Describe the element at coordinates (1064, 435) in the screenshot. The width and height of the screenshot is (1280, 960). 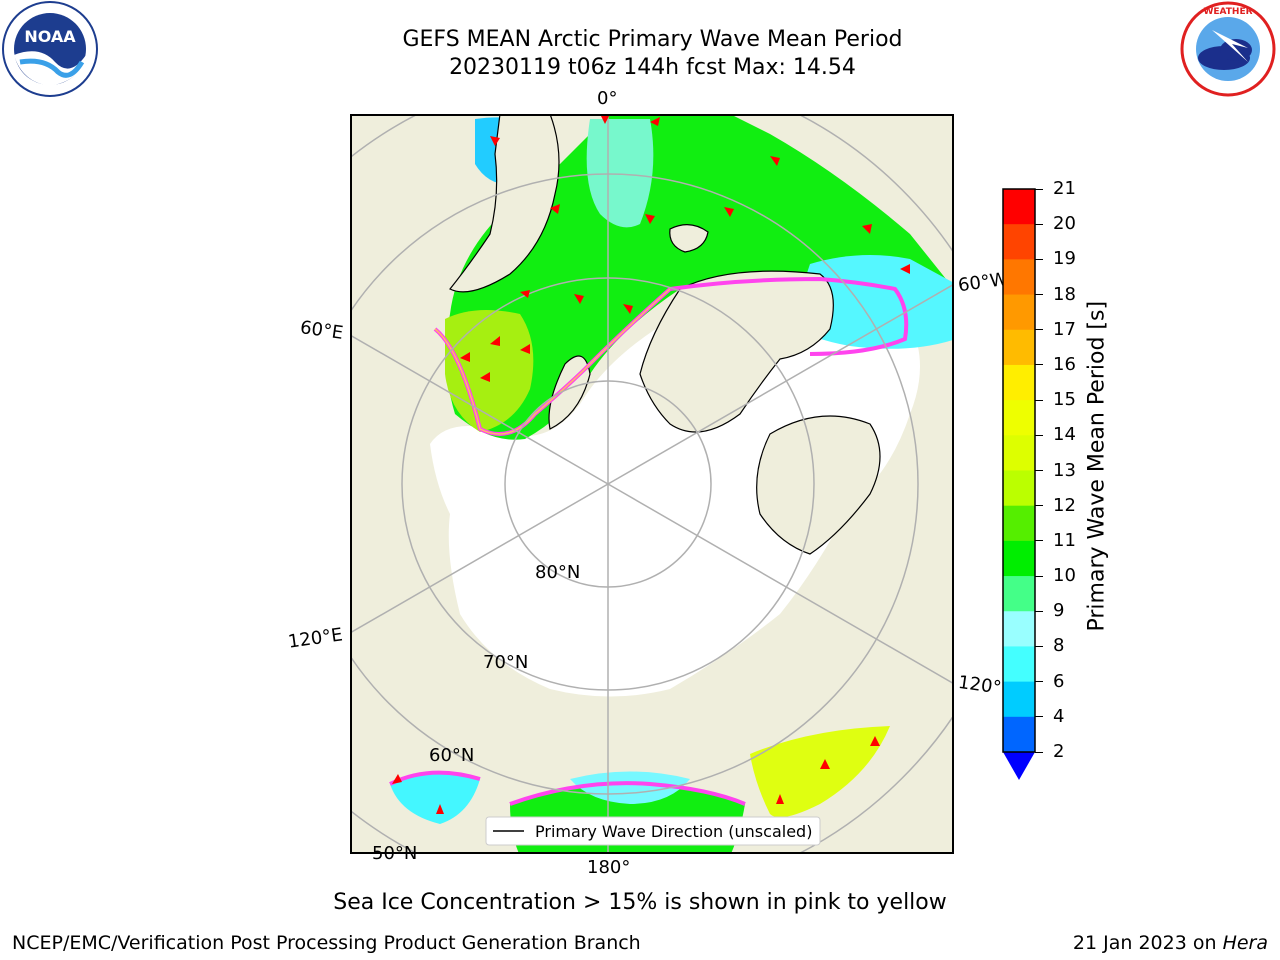
I see `colorbar-tick-label: 14` at that location.